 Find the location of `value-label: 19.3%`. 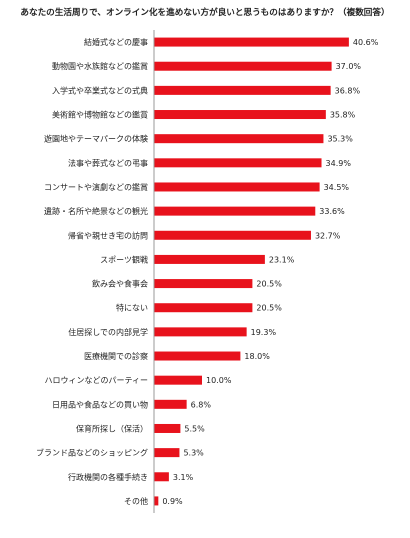

value-label: 19.3% is located at coordinates (264, 332).